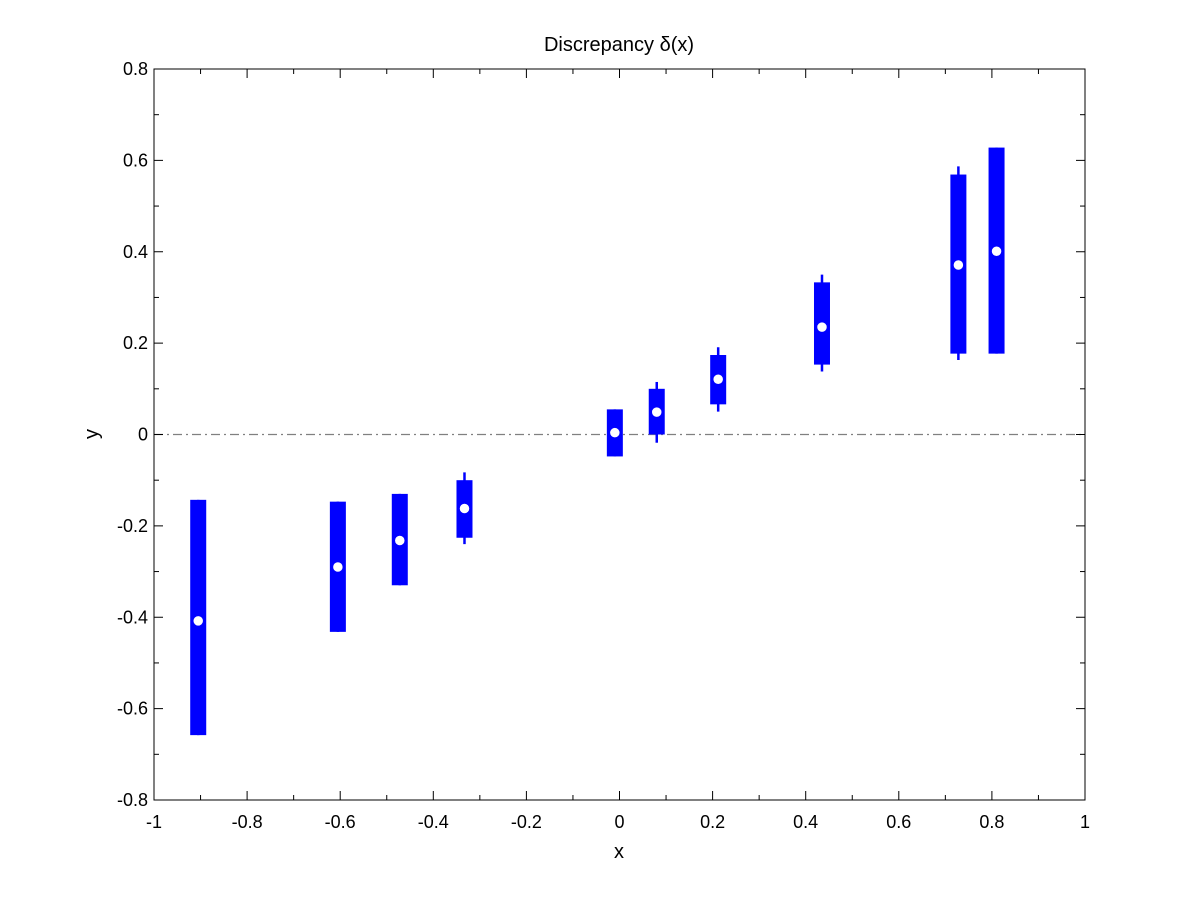 This screenshot has height=900, width=1200. What do you see at coordinates (247, 822) in the screenshot?
I see `x-tick-label: -0.8` at bounding box center [247, 822].